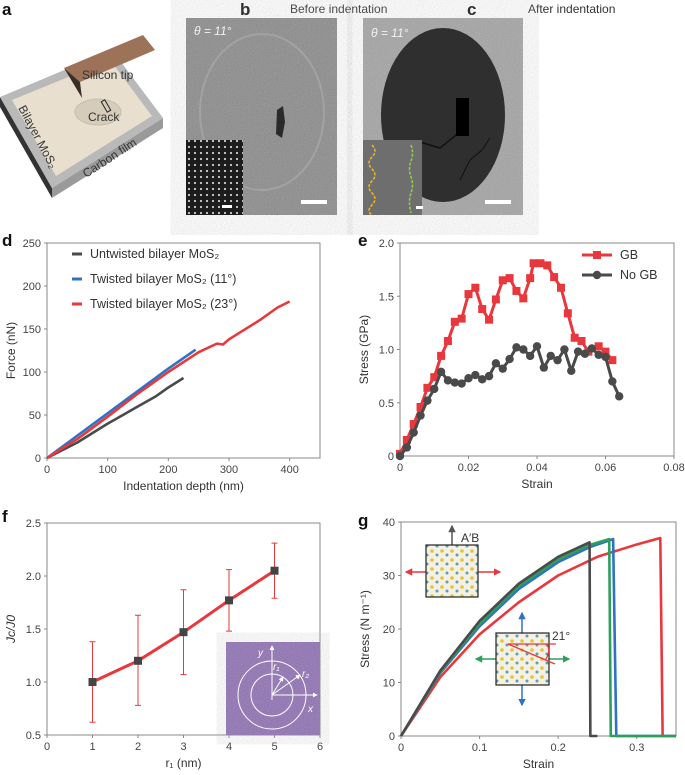 The height and width of the screenshot is (775, 685). I want to click on y-tick-label: 250, so click(32, 244).